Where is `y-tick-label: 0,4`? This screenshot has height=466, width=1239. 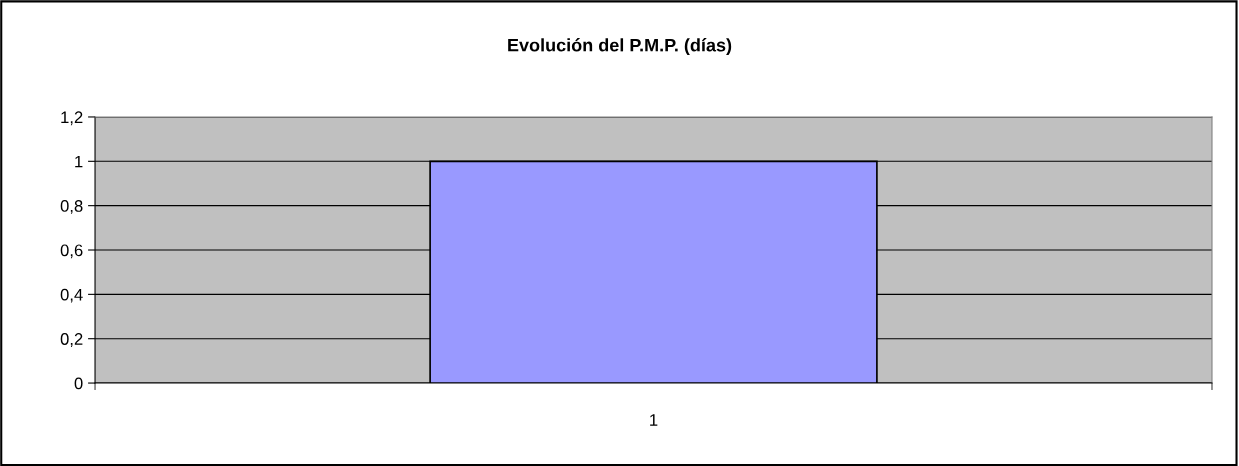 y-tick-label: 0,4 is located at coordinates (71, 295).